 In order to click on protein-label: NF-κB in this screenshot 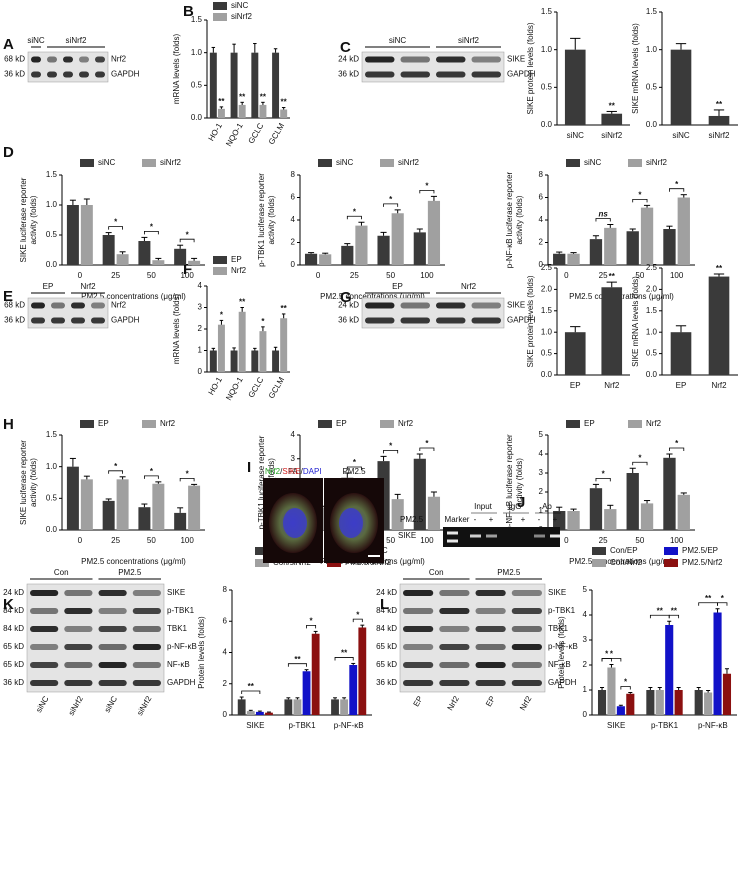, I will do `click(559, 664)`.